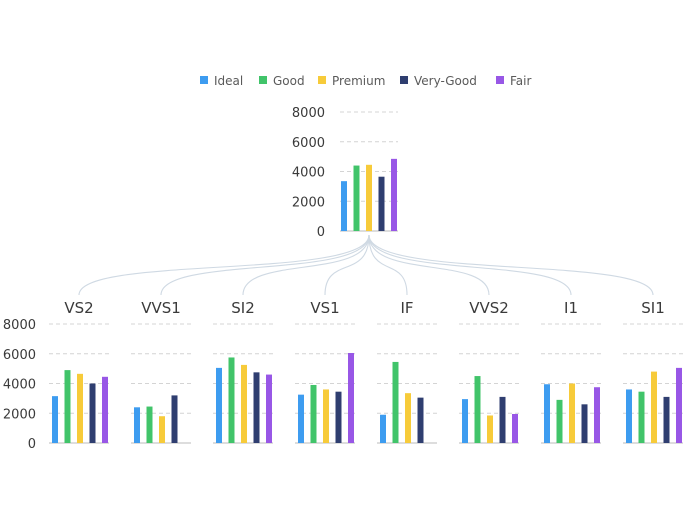  I want to click on parent-y-tick-label: 0, so click(321, 232).